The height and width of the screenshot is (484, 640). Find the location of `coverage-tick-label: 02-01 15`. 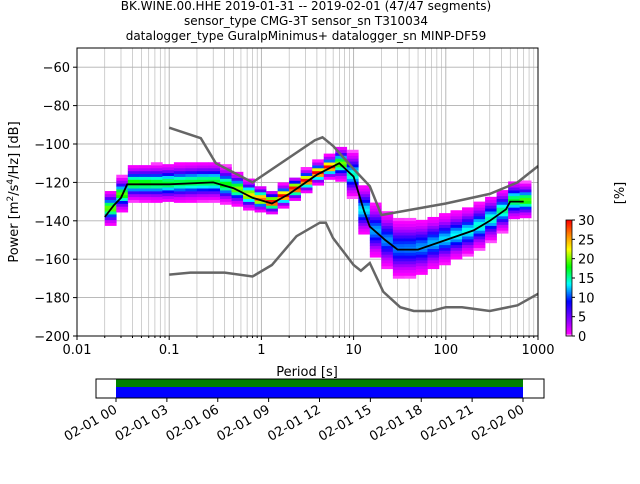

coverage-tick-label: 02-01 15 is located at coordinates (345, 423).